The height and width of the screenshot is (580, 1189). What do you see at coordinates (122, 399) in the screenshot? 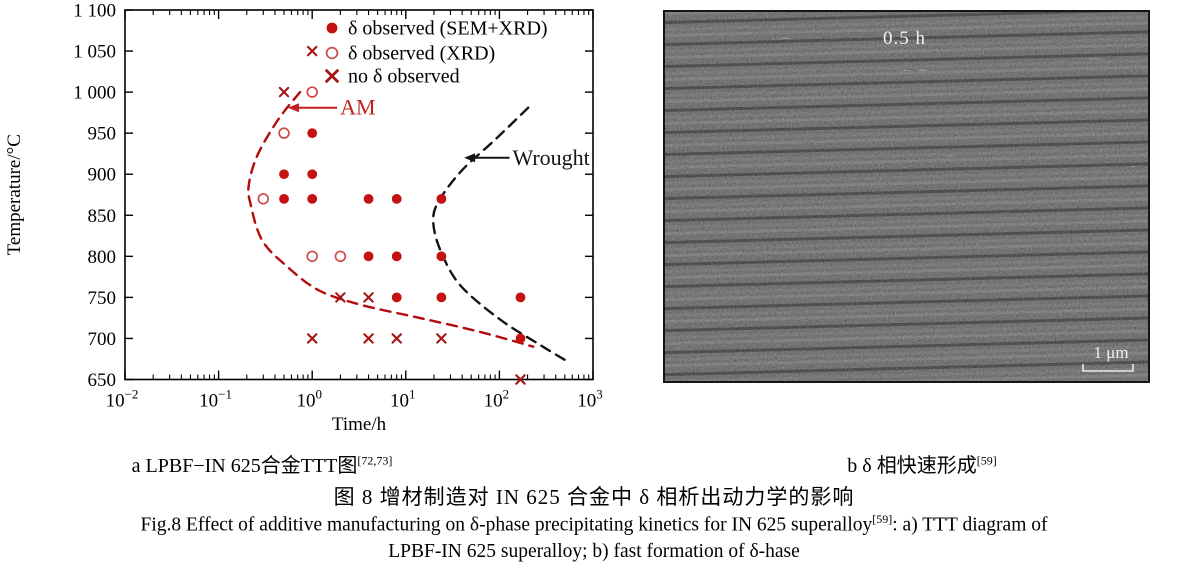
I see `svg-text: 10⁻²` at bounding box center [122, 399].